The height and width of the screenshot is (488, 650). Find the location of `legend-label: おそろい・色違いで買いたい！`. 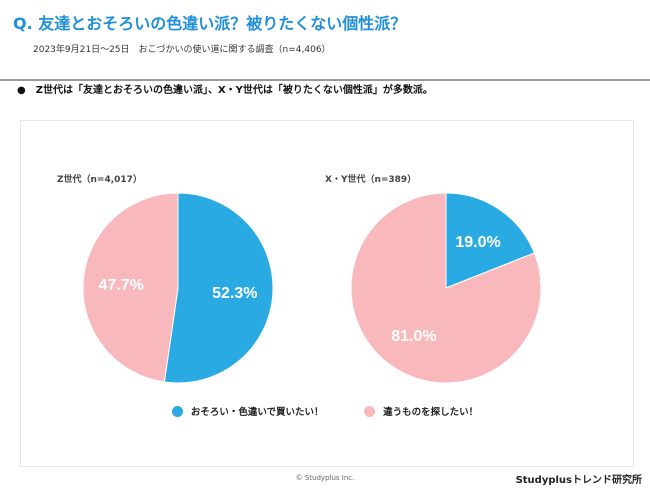

legend-label: おそろい・色違いで買いたい！ is located at coordinates (257, 412).